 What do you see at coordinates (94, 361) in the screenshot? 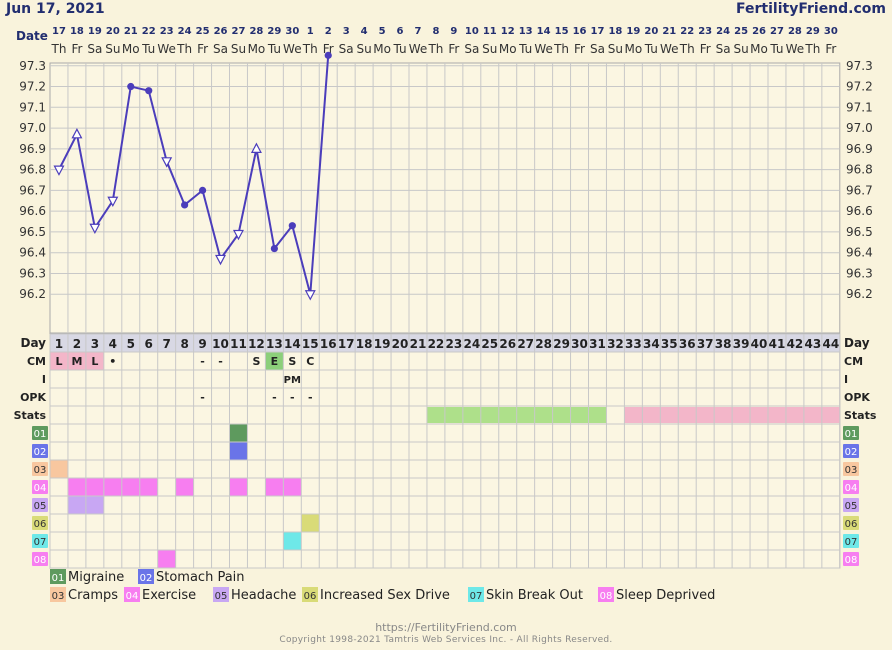
I see `cm-entry: L` at bounding box center [94, 361].